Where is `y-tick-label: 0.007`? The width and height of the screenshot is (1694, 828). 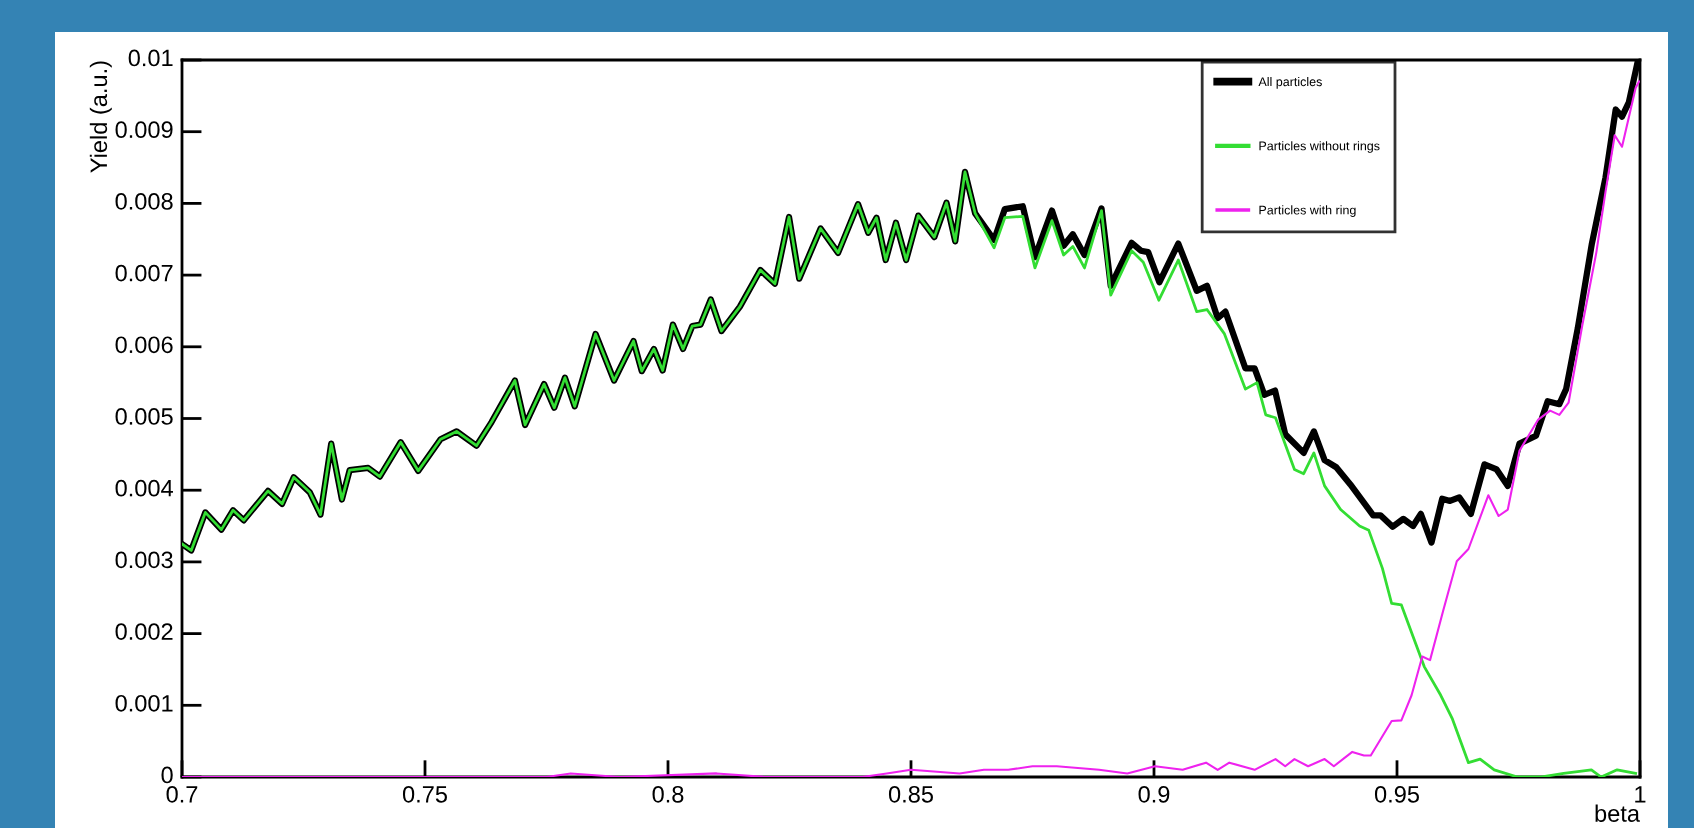 y-tick-label: 0.007 is located at coordinates (144, 273).